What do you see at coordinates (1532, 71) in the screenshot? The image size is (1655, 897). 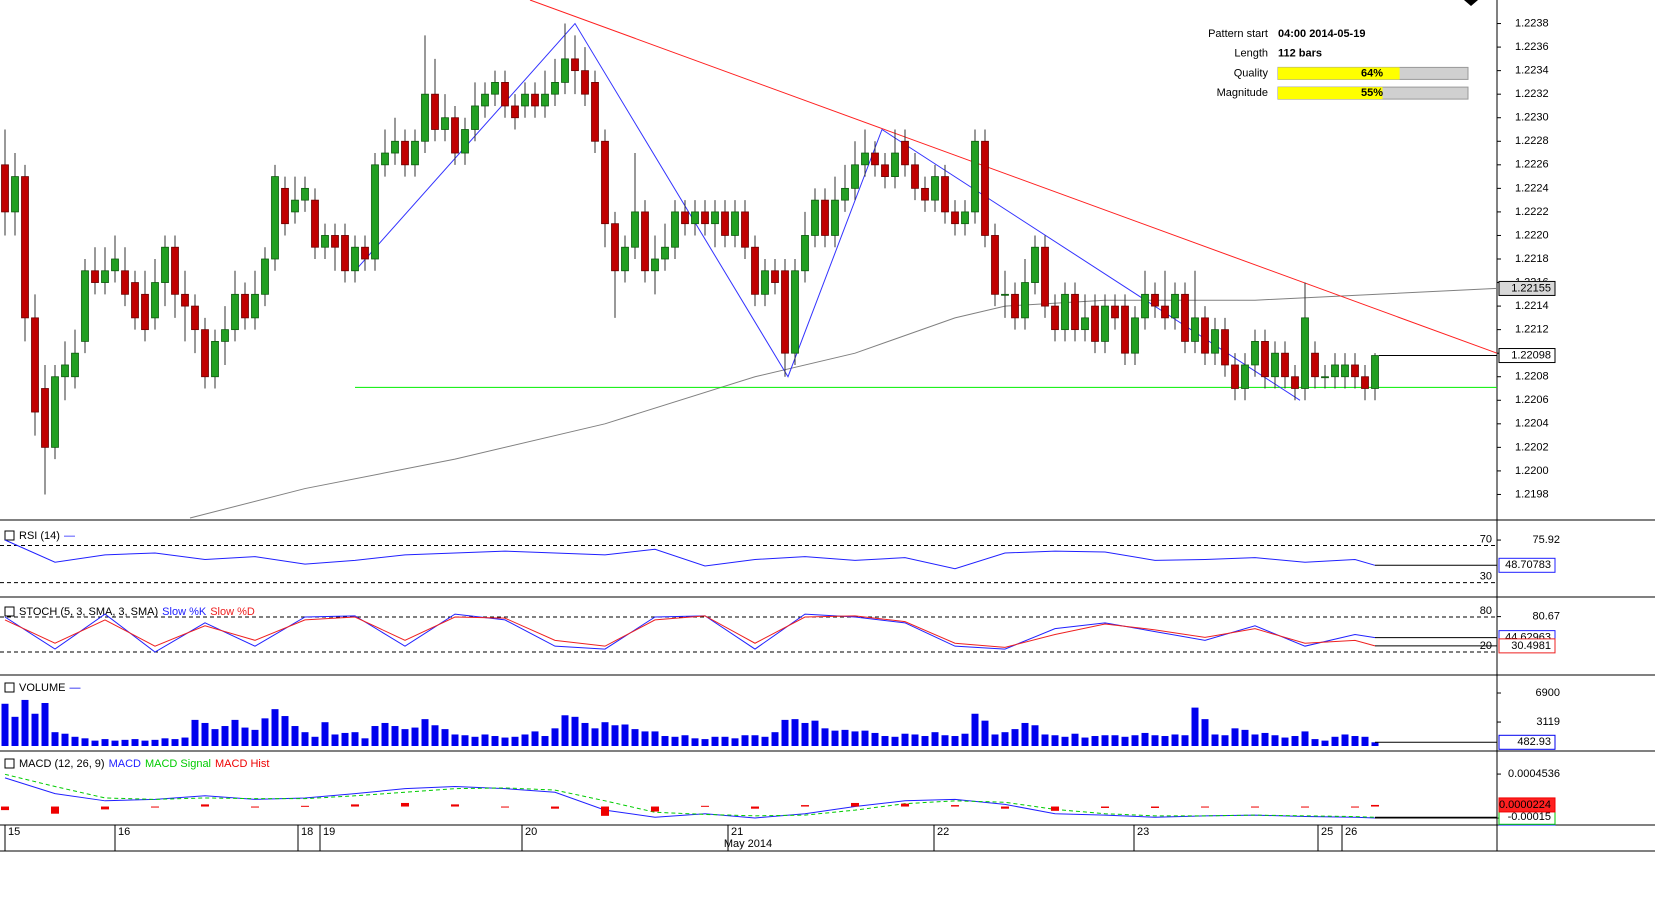 I see `y-tick-label: 1.2234` at bounding box center [1532, 71].